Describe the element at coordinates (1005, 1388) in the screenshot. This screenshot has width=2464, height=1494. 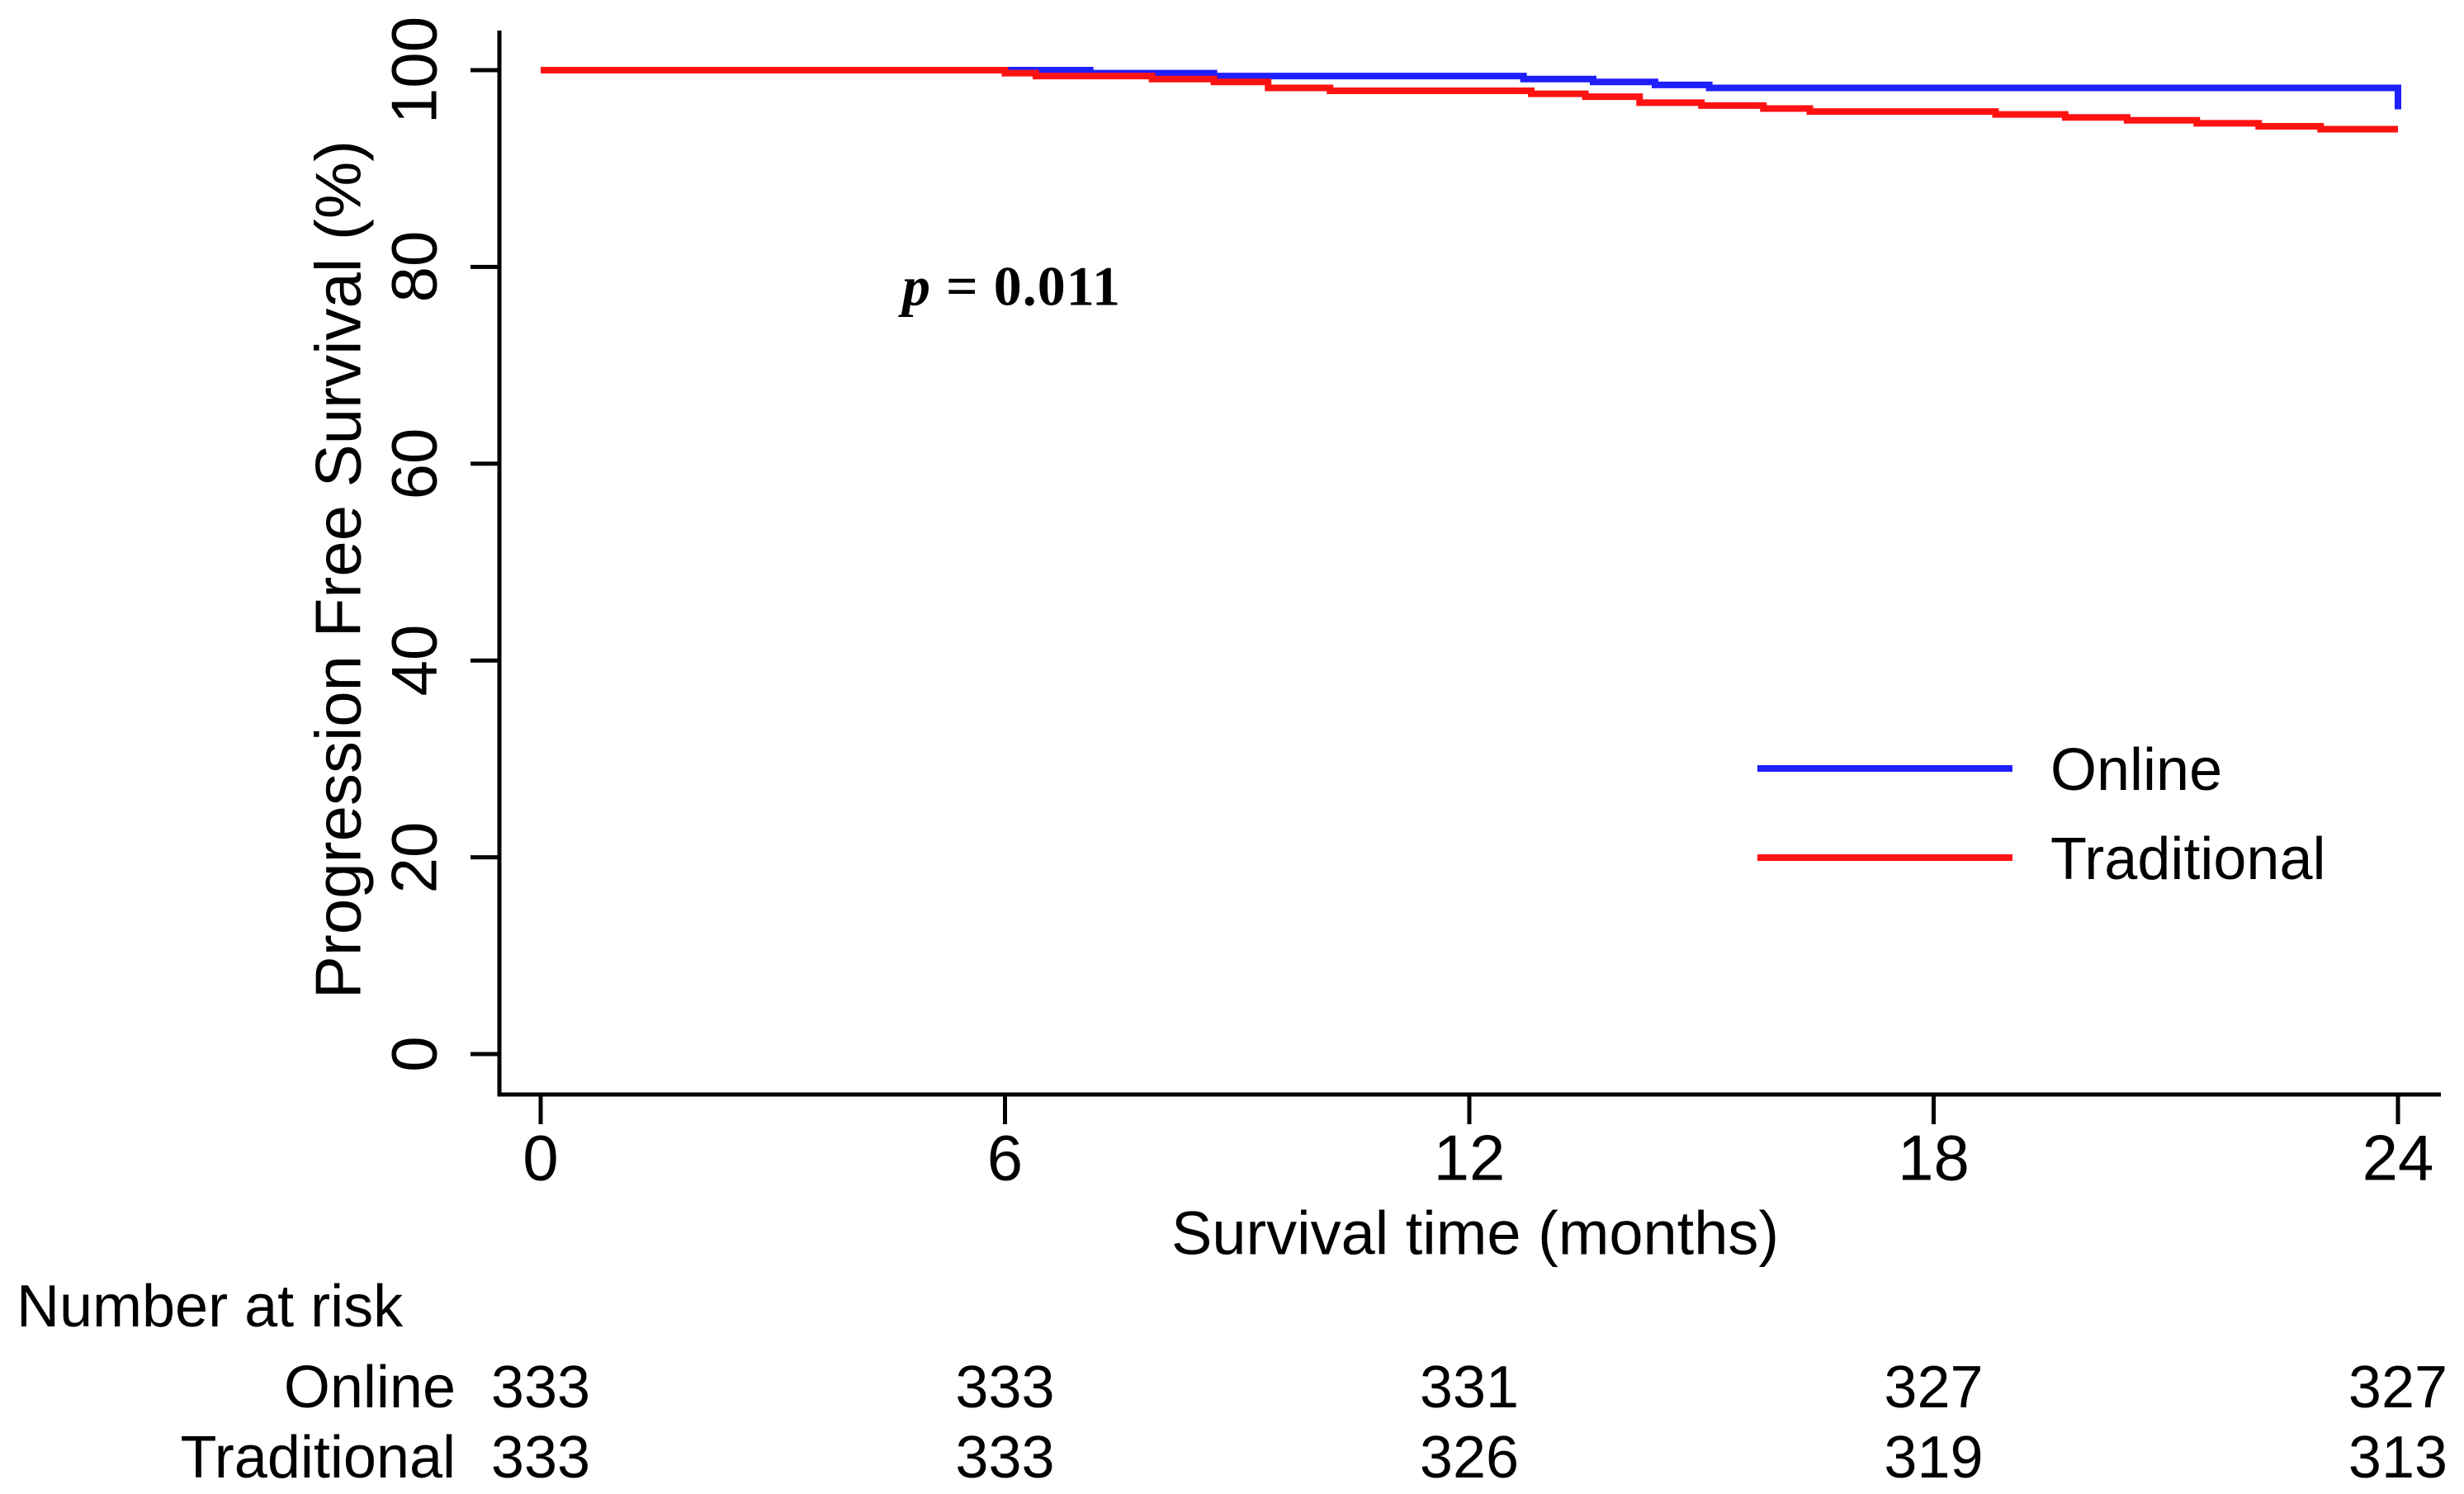
I see `risk-value-online-6: 333` at that location.